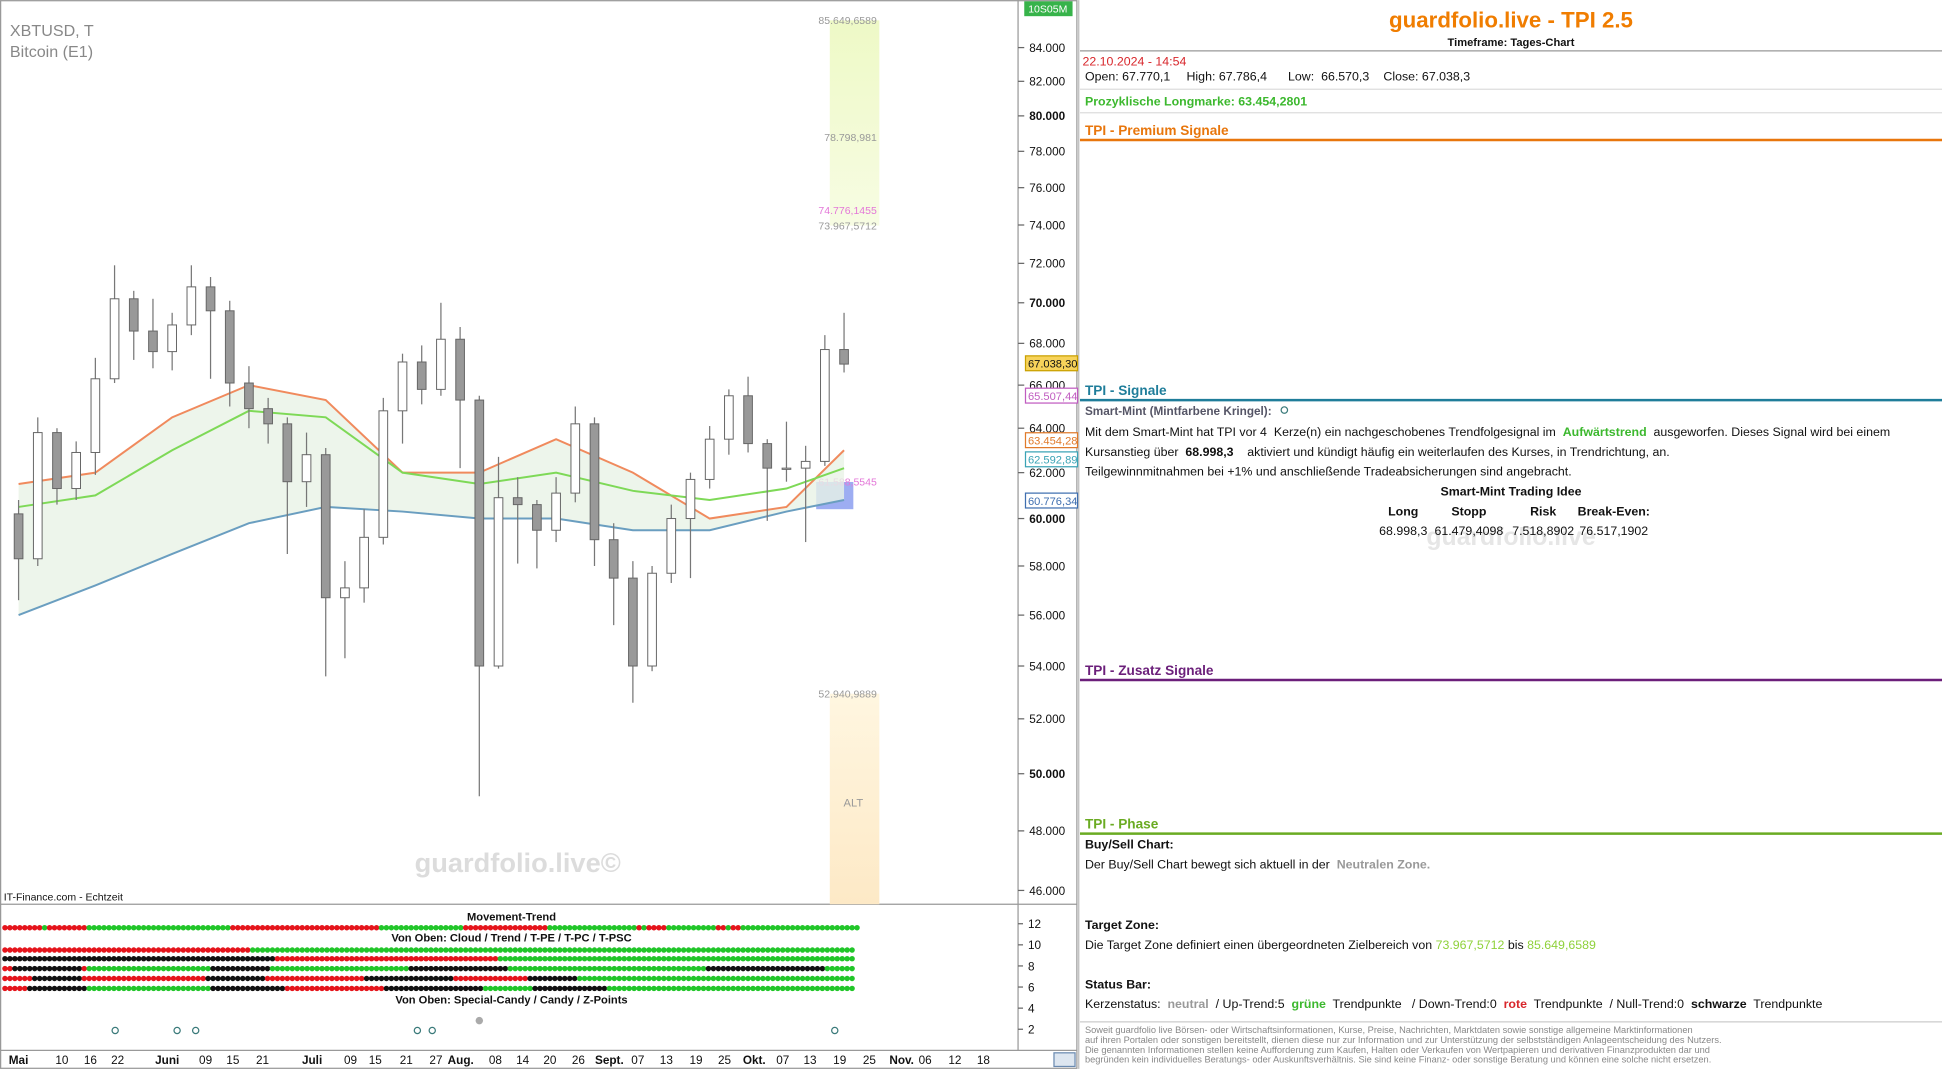  I want to click on x-tick-label: 18, so click(984, 1060).